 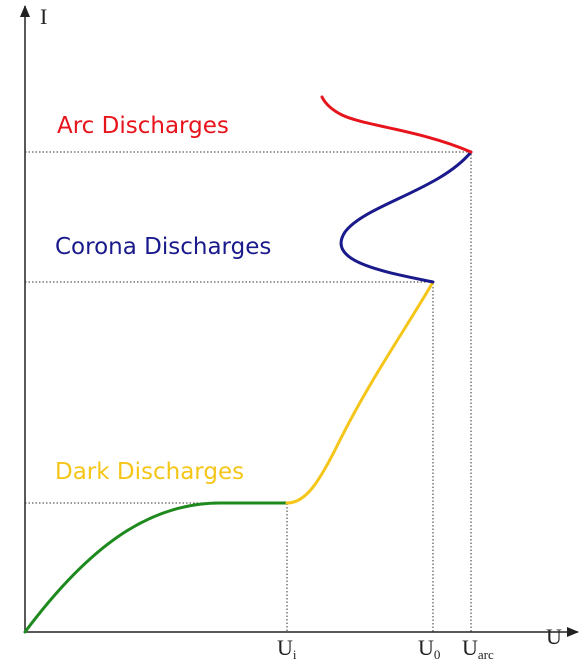 What do you see at coordinates (478, 648) in the screenshot?
I see `tick-label: Uarc` at bounding box center [478, 648].